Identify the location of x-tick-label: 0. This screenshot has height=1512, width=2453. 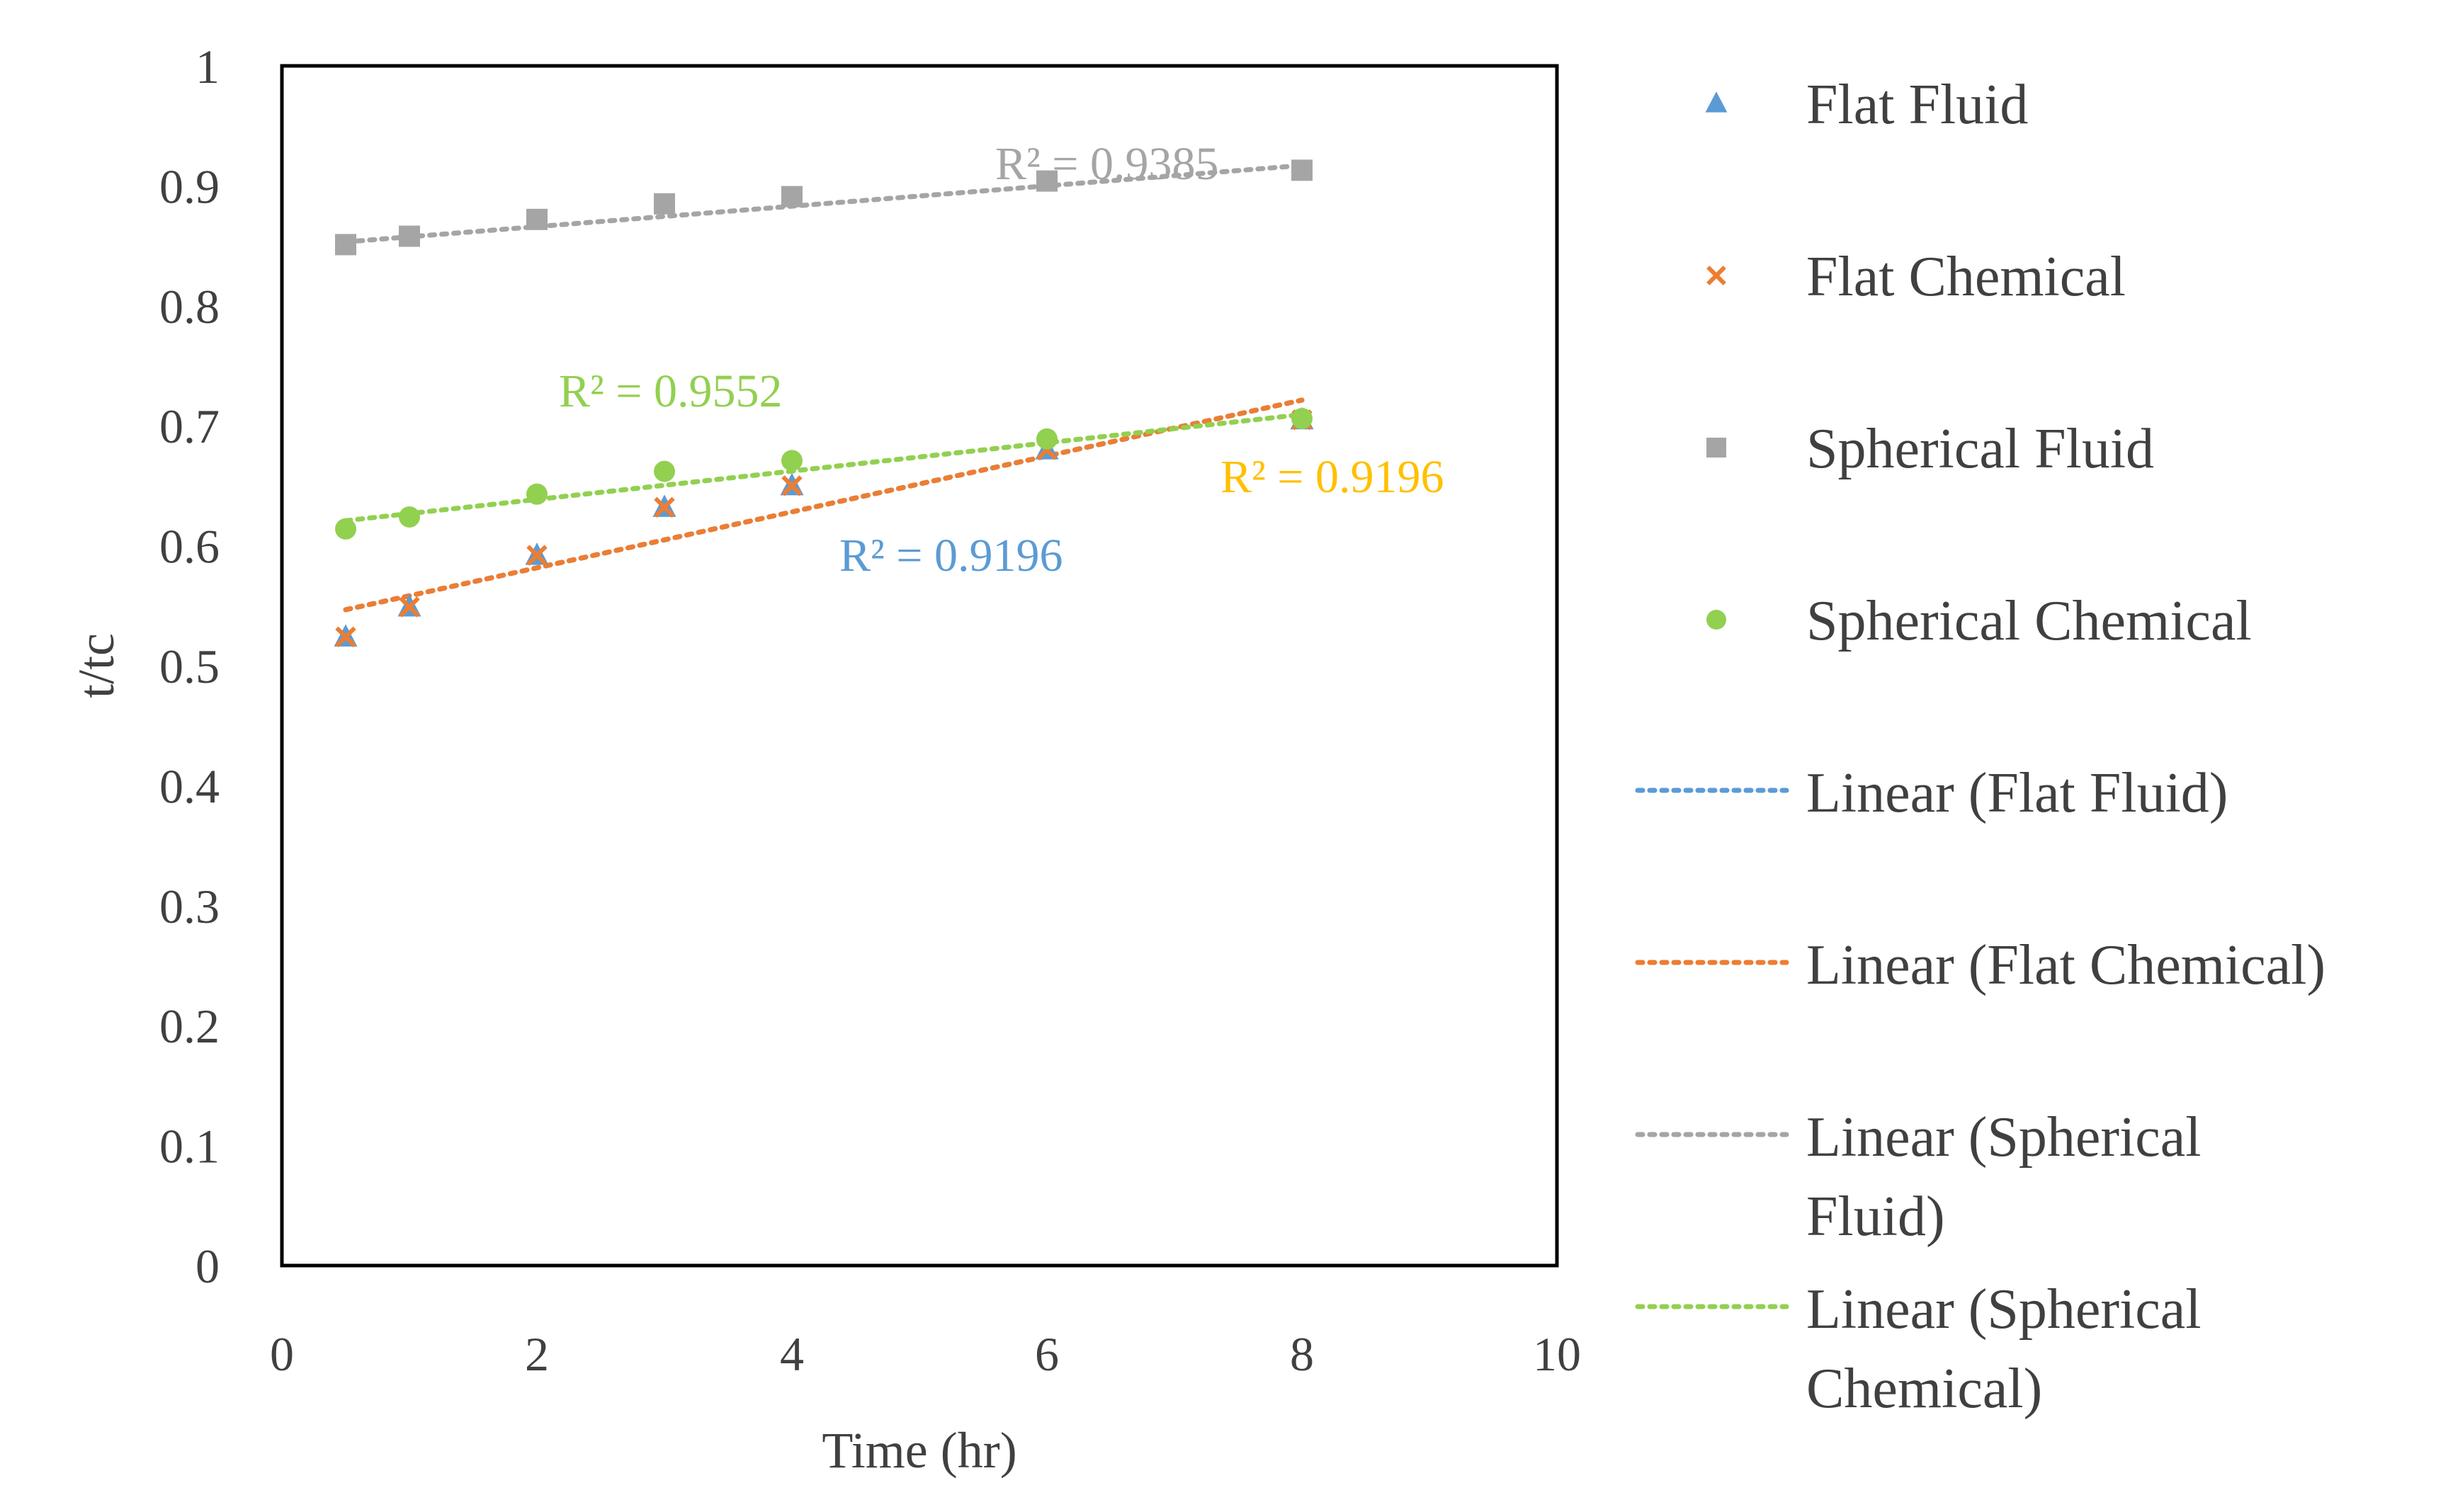
(282, 1354).